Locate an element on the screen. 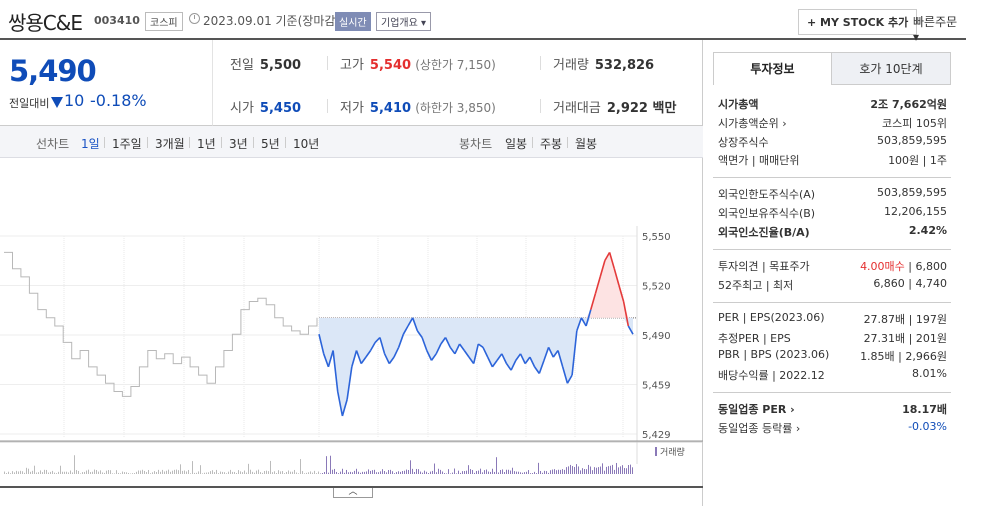 The height and width of the screenshot is (506, 986). period-3y: 3년 is located at coordinates (238, 144).